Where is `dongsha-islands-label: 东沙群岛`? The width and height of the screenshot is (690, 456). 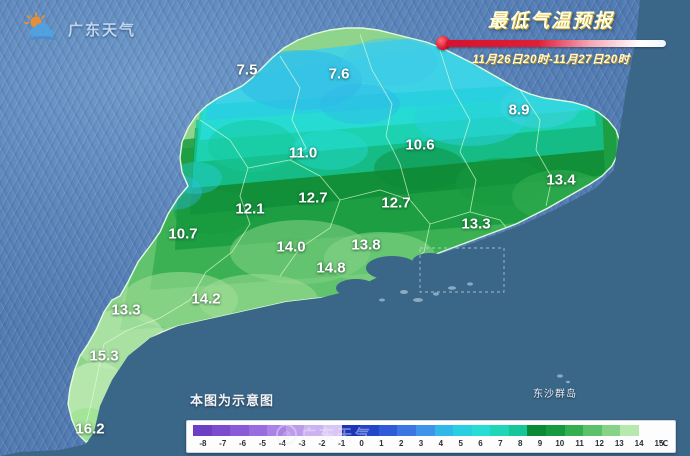
dongsha-islands-label: 东沙群岛 is located at coordinates (555, 394).